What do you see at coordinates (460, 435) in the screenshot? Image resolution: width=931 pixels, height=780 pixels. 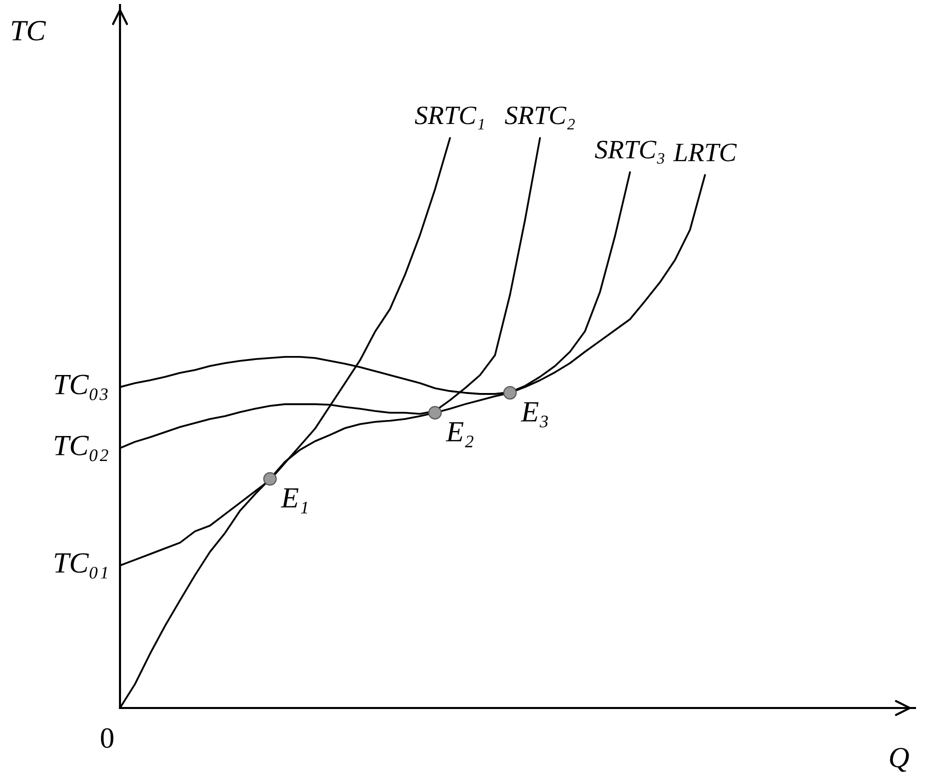 I see `annotation: E₂` at bounding box center [460, 435].